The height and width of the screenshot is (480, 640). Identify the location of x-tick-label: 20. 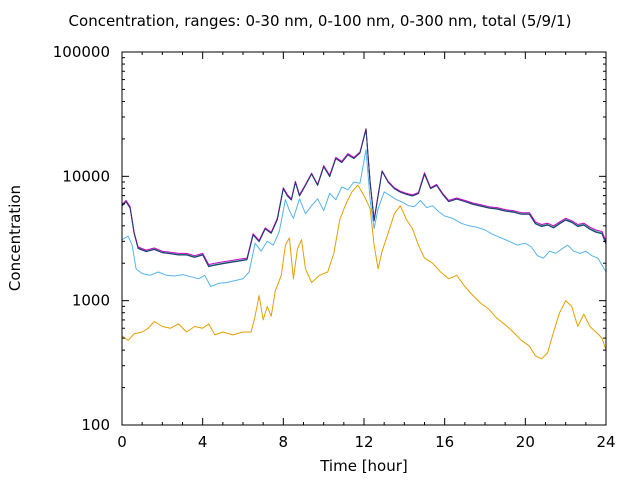
(525, 442).